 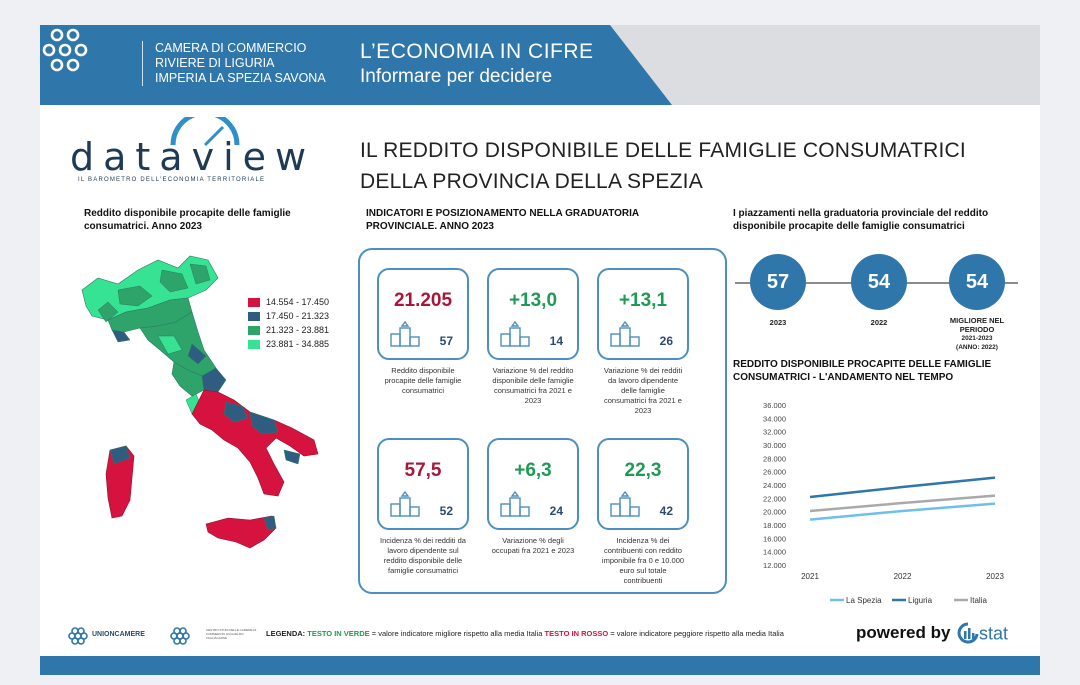 I want to click on y-tick-label: 36.000, so click(x=774, y=405).